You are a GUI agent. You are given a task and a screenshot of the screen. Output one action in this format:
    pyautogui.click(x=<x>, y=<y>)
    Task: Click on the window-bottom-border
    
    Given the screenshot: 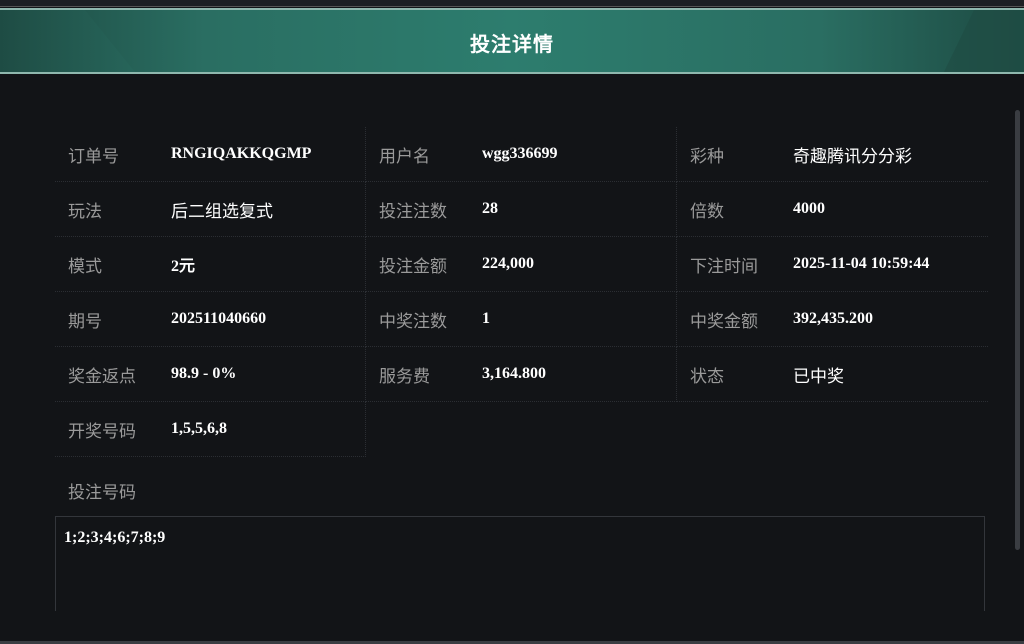 What is the action you would take?
    pyautogui.click(x=512, y=642)
    